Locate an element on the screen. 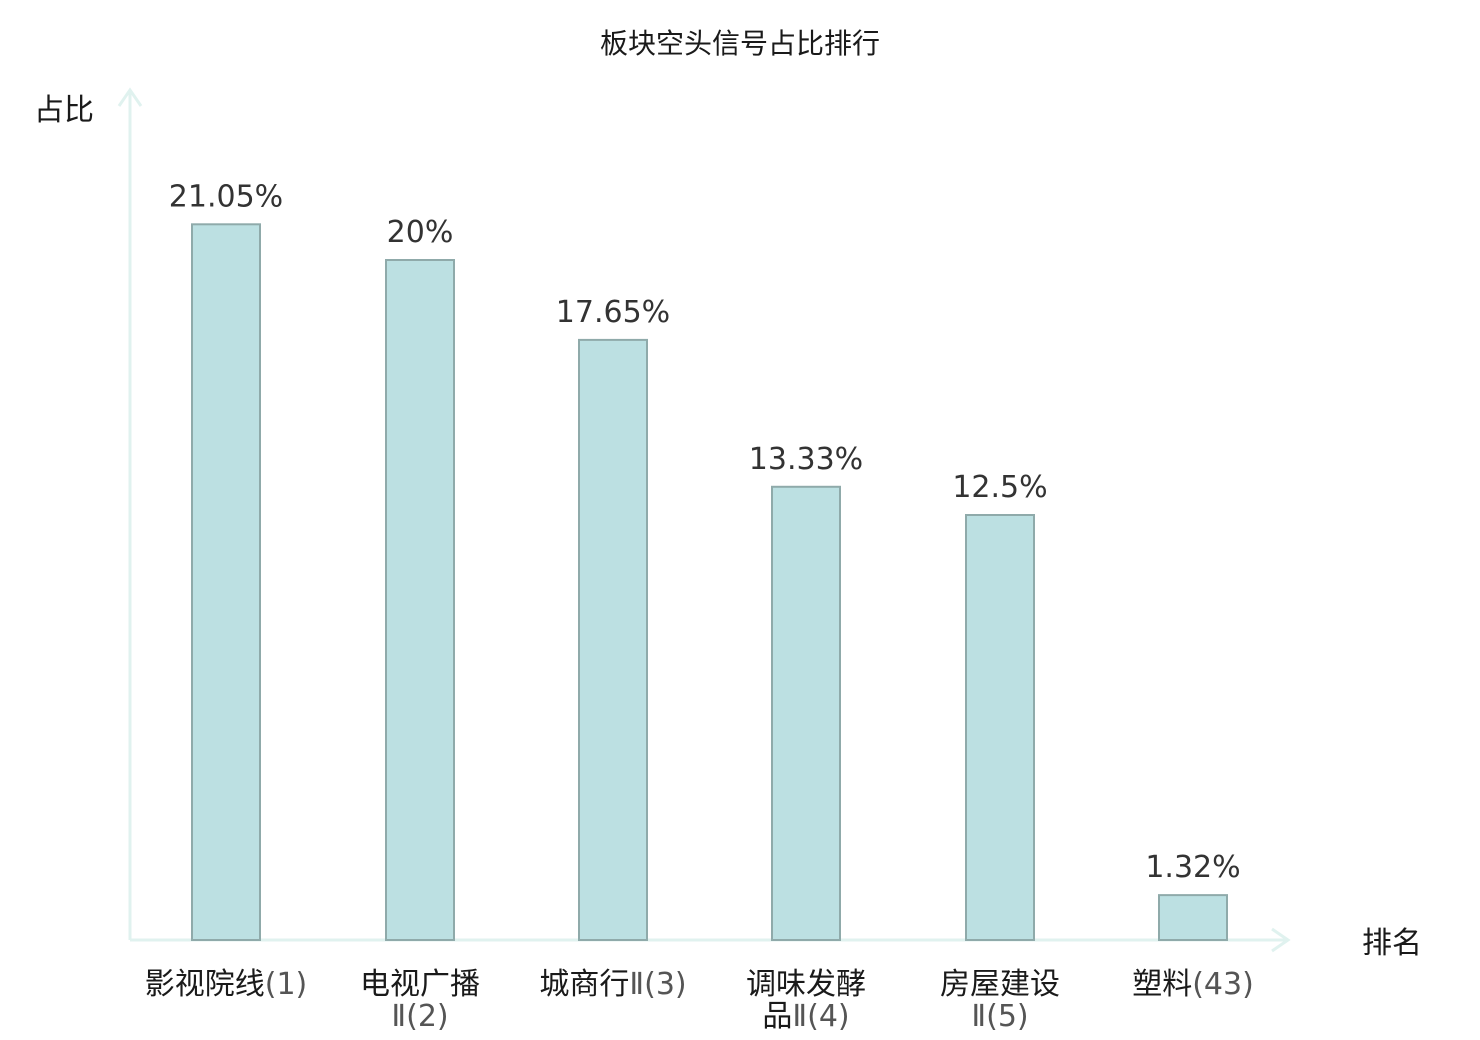 This screenshot has height=1040, width=1480. value-label-5: 12.5% is located at coordinates (999, 487).